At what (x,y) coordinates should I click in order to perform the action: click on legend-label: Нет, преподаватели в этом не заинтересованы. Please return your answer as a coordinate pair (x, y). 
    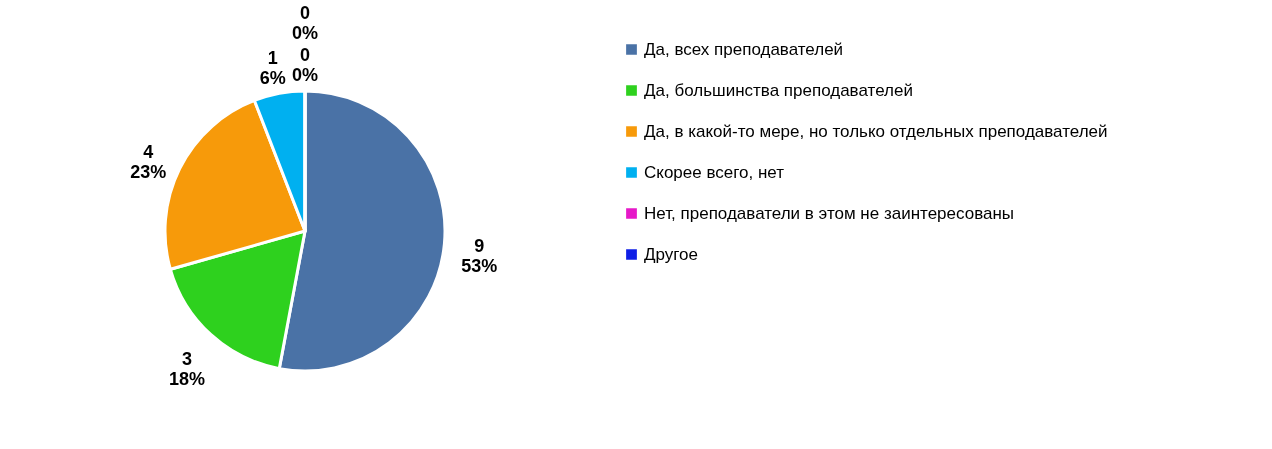
    Looking at the image, I should click on (829, 213).